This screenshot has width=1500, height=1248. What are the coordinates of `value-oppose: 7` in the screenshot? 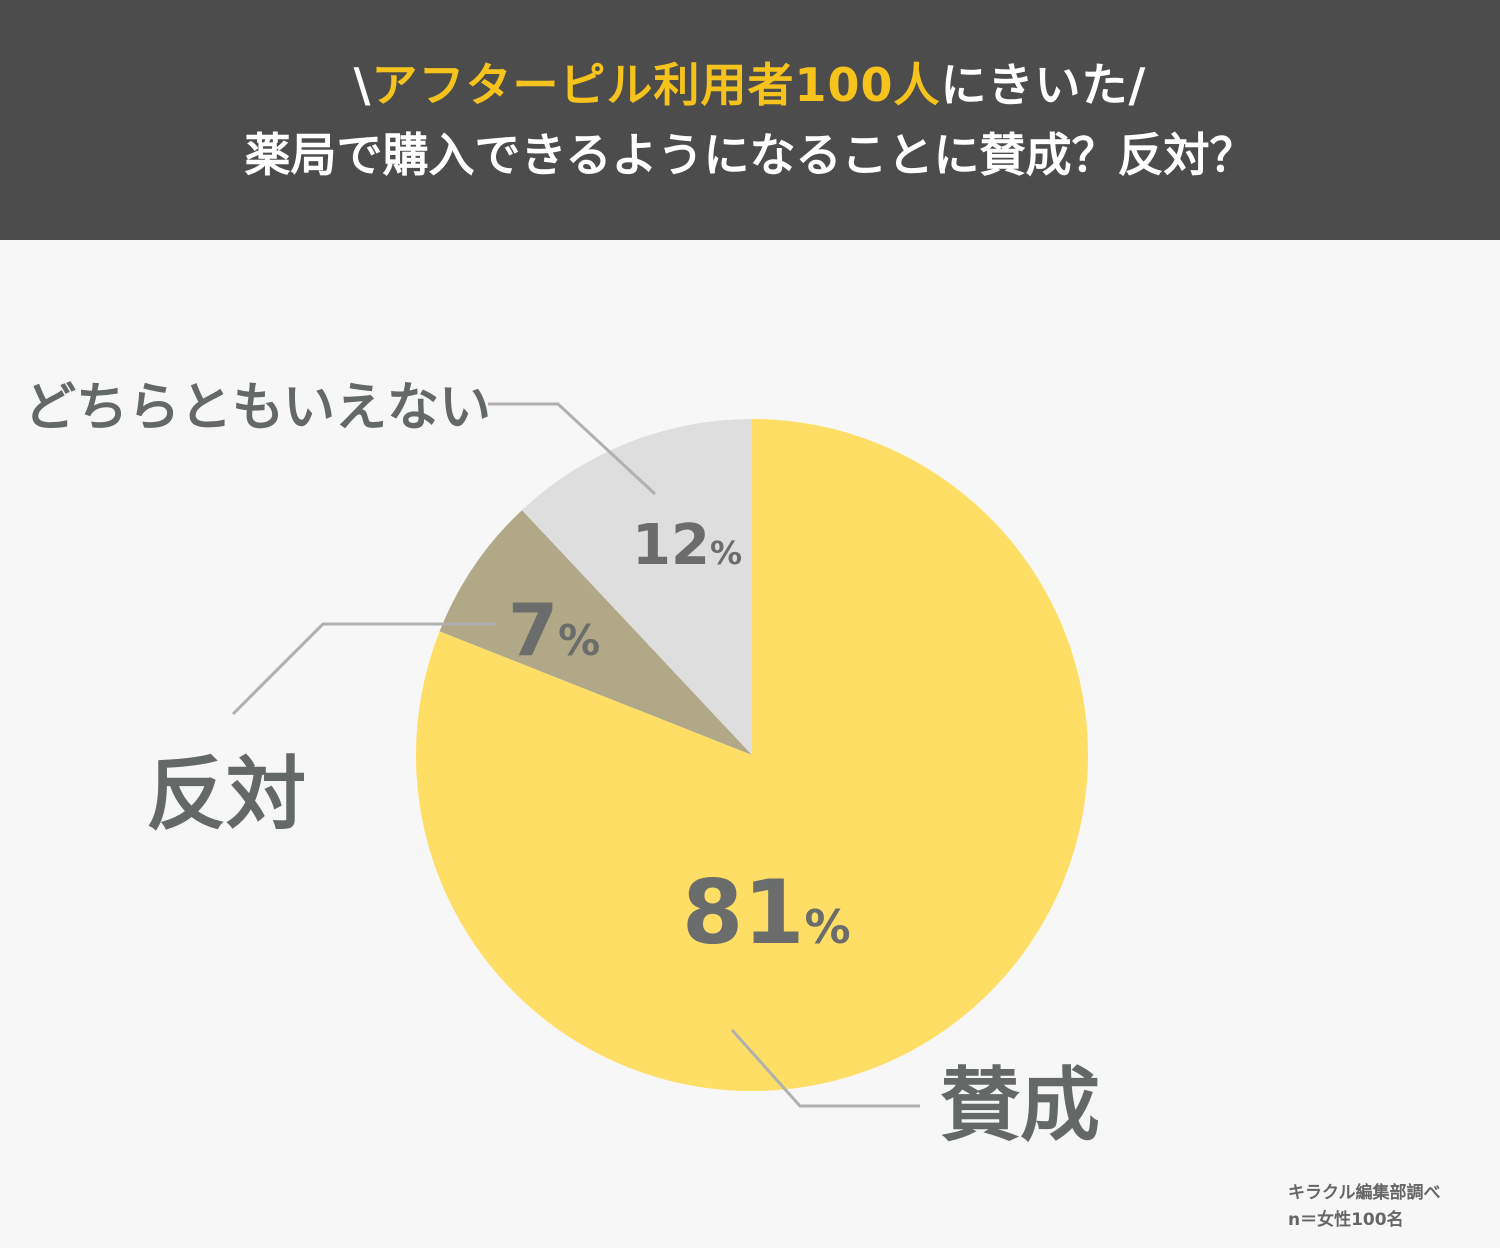 It's located at (533, 630).